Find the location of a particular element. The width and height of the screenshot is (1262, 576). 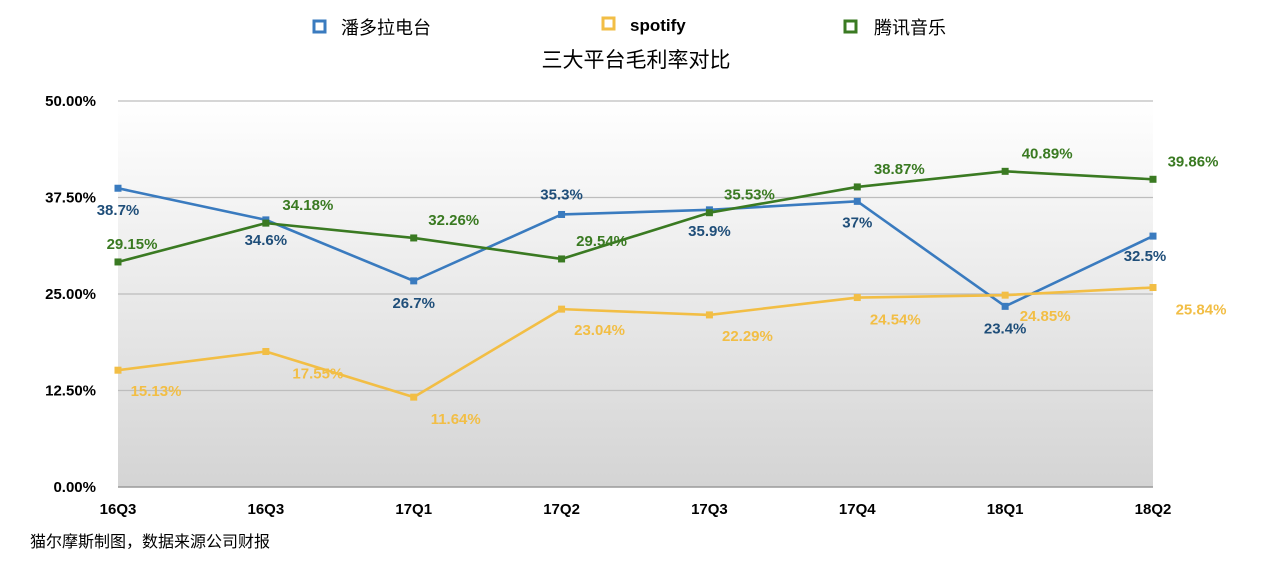

source-note: 猫尔摩斯制图，数据来源公司财报 is located at coordinates (150, 541).